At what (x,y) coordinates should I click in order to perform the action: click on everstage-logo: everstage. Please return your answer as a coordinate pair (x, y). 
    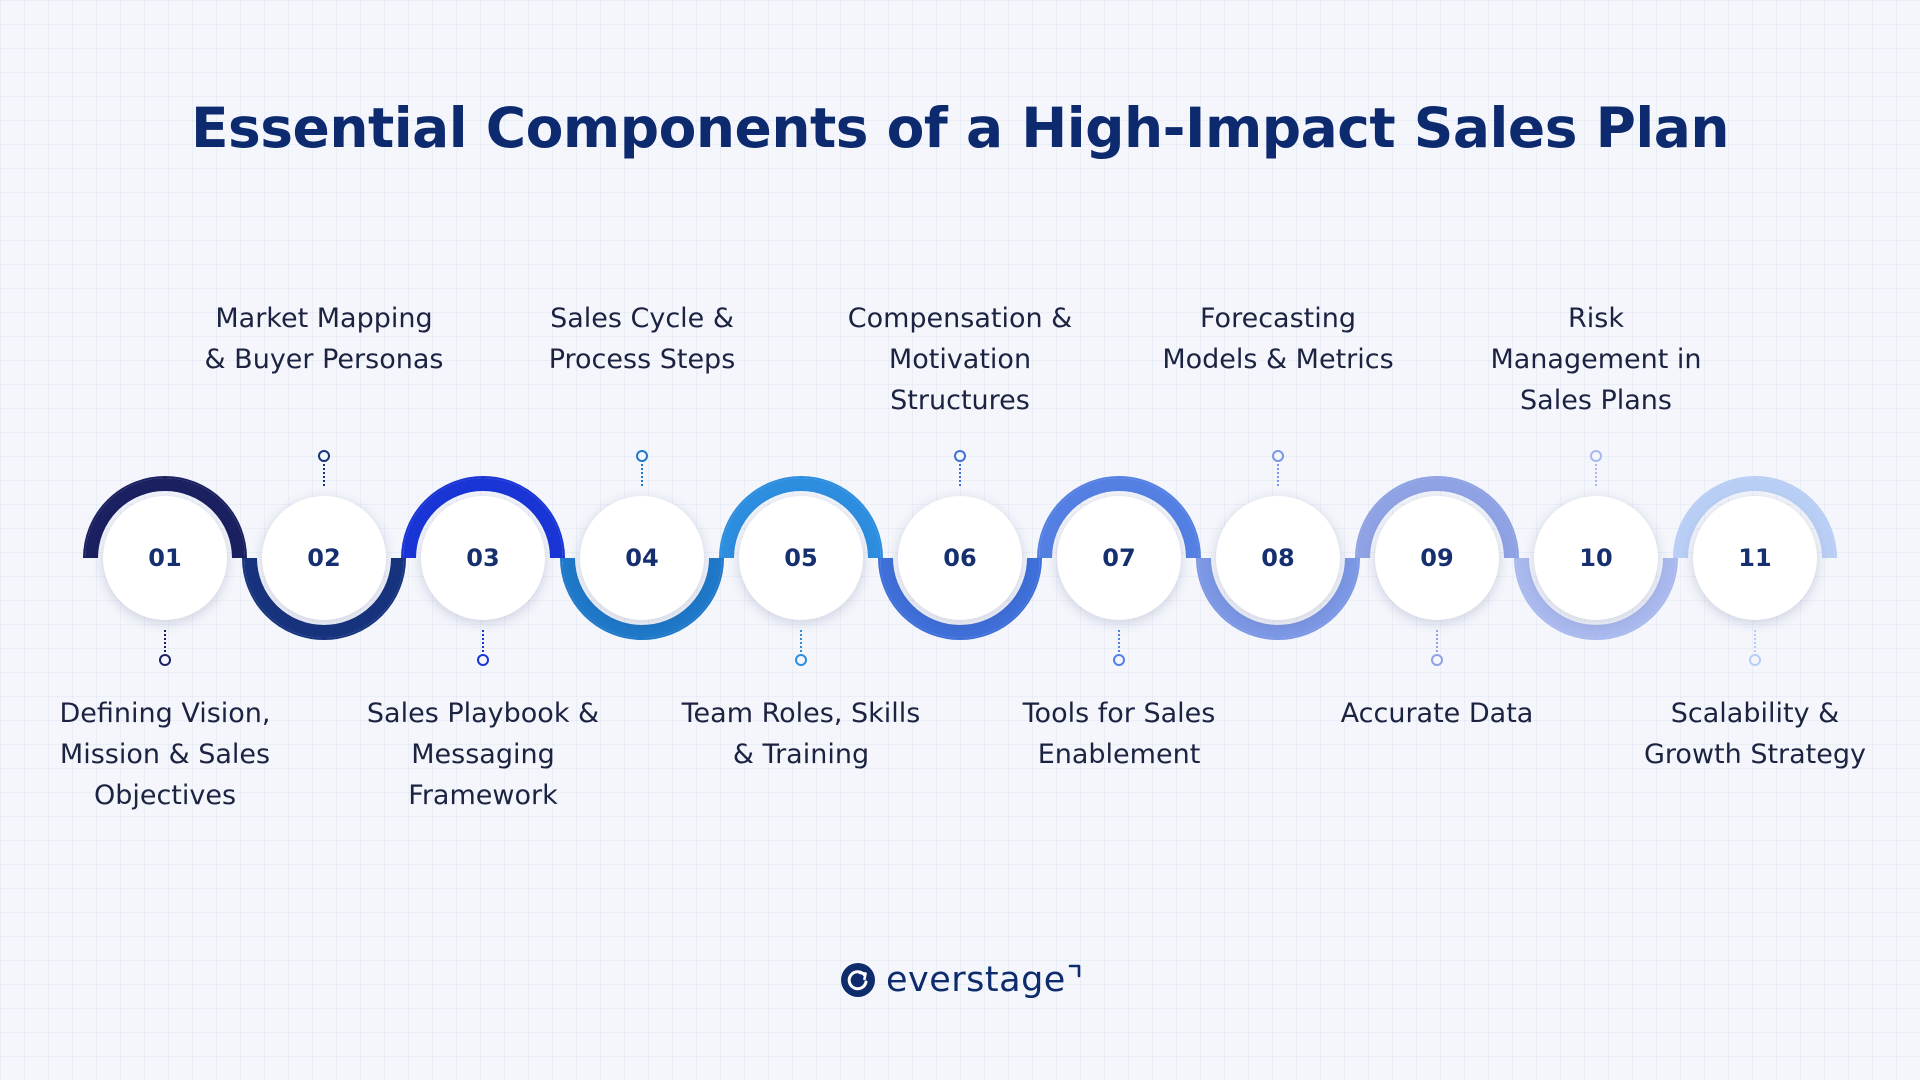
    Looking at the image, I should click on (961, 980).